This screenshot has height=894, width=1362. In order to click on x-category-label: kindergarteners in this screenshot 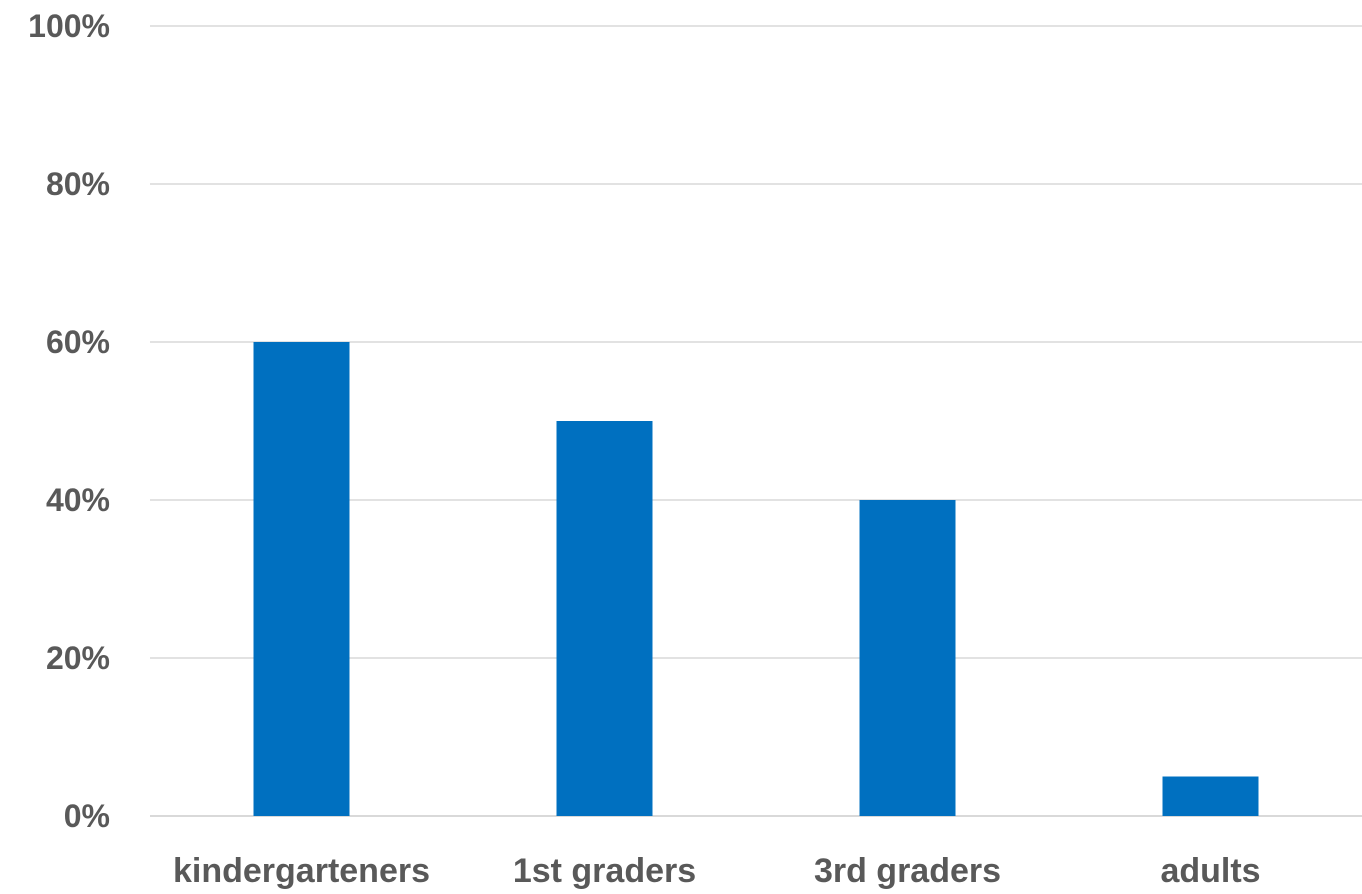, I will do `click(301, 871)`.